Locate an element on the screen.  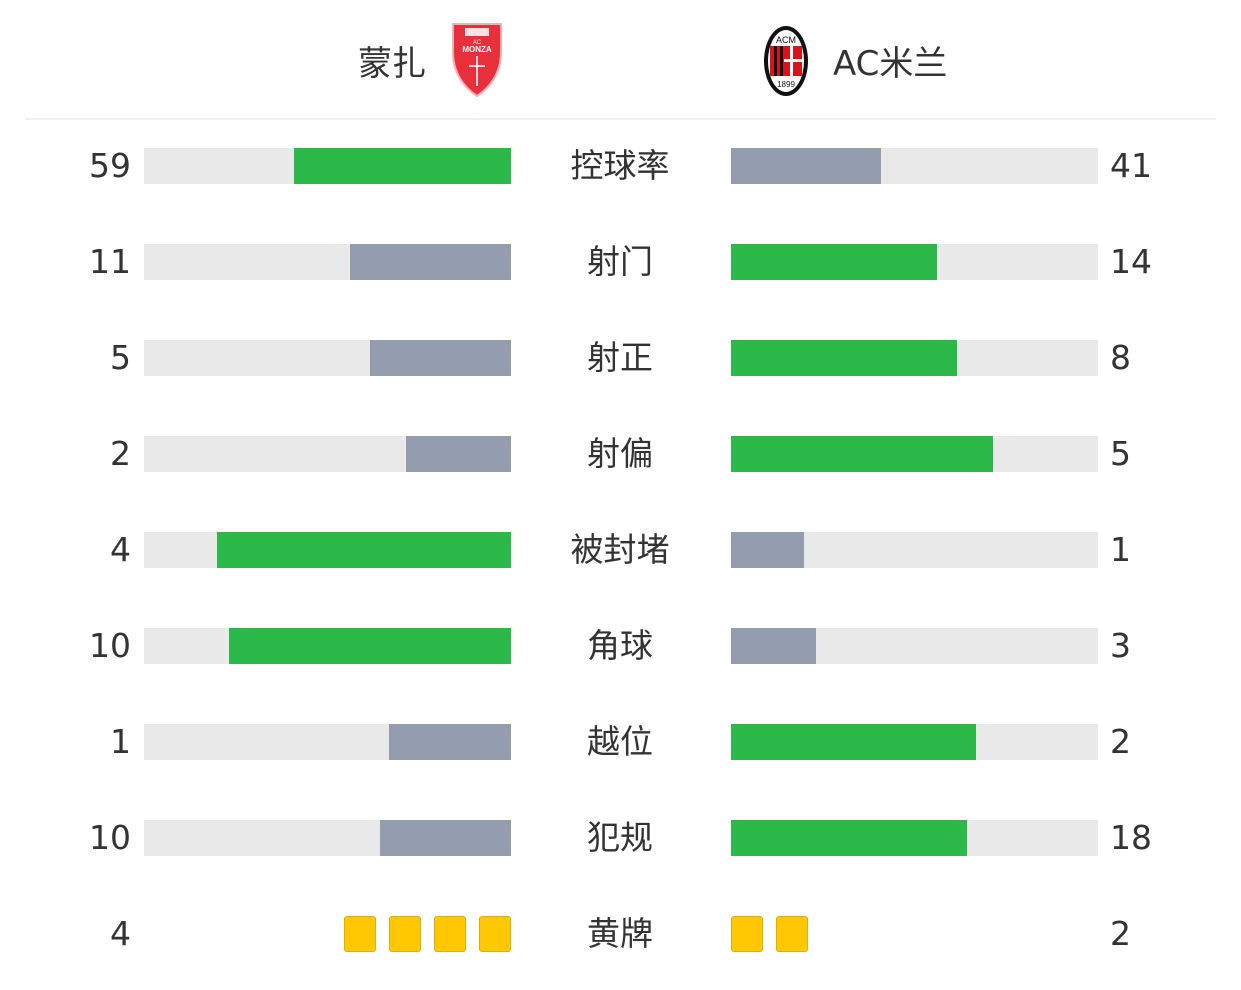
monza-logo-icon: AC MONZA is located at coordinates (477, 60).